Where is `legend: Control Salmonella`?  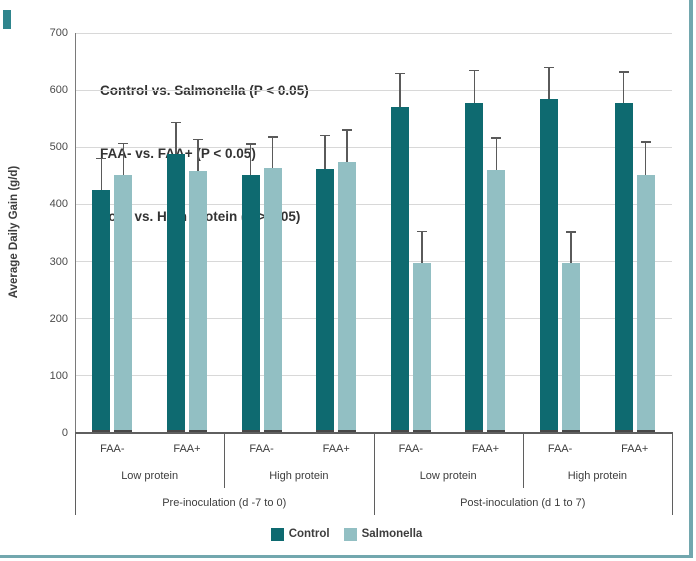
legend: Control Salmonella is located at coordinates (346, 534).